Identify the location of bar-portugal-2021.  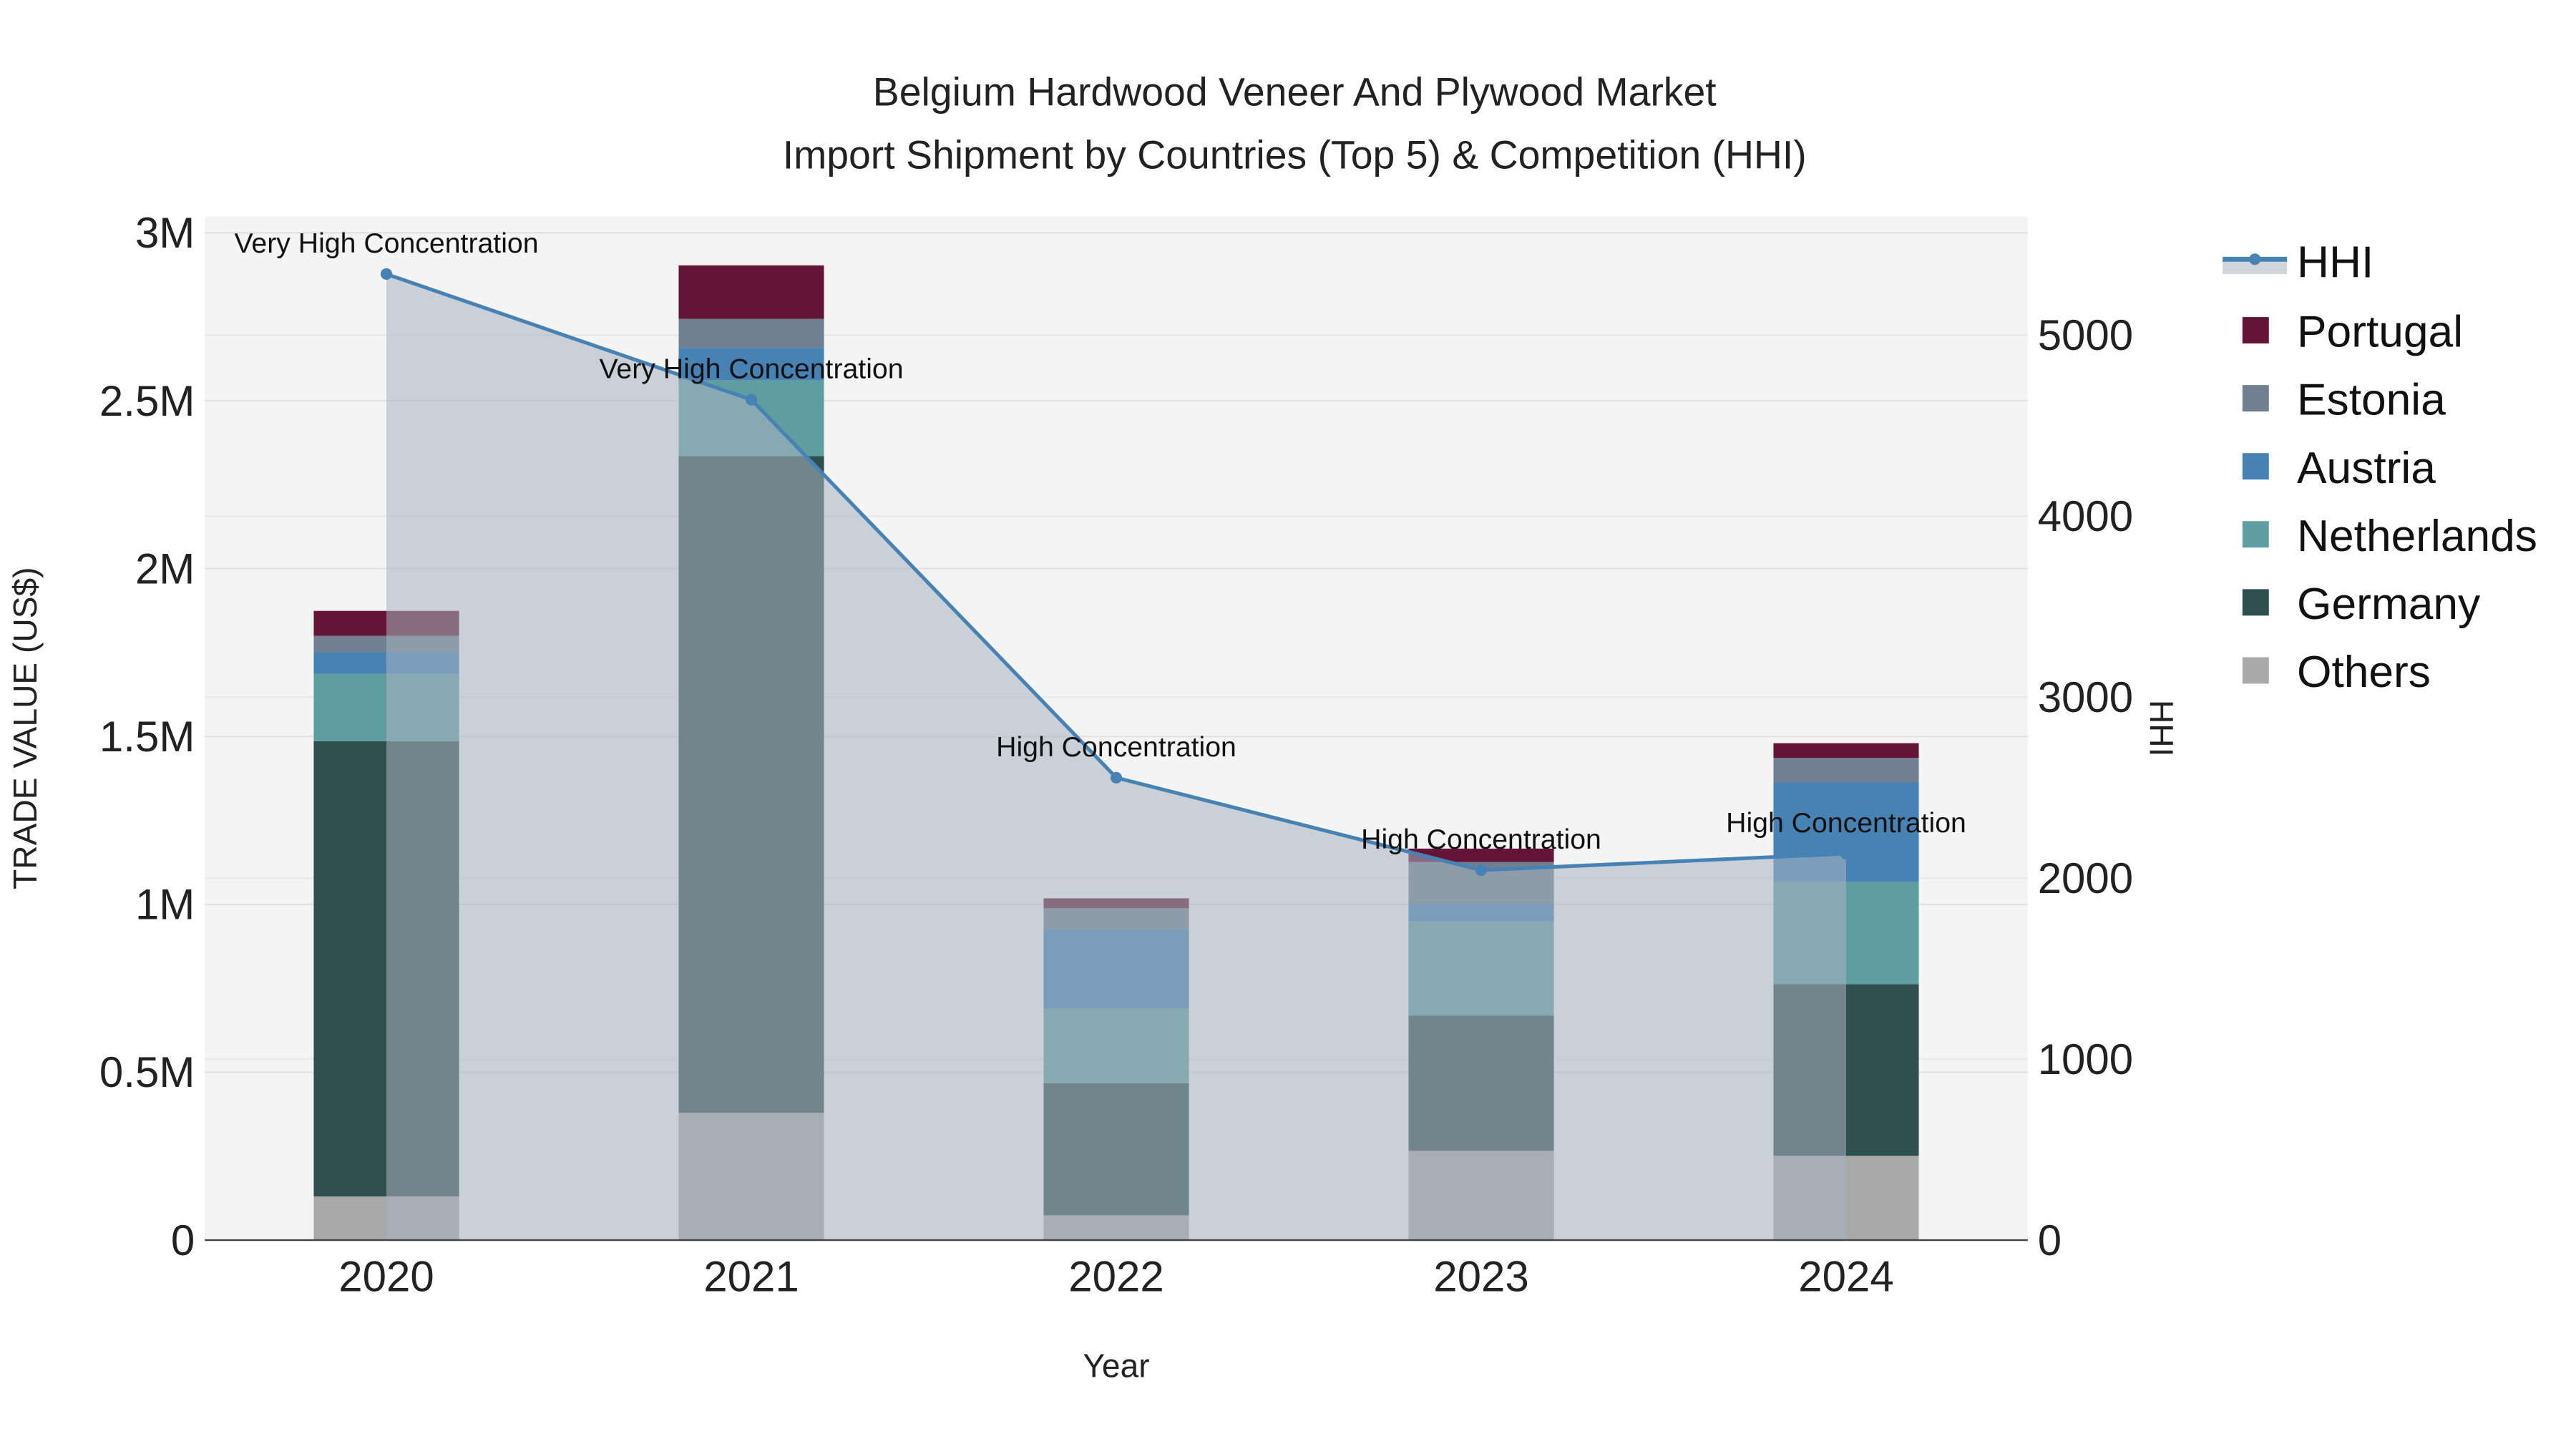
(751, 292).